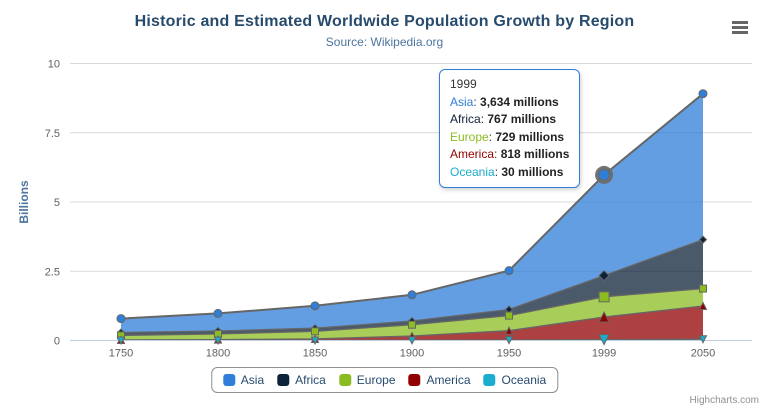 Image resolution: width=769 pixels, height=416 pixels. Describe the element at coordinates (724, 400) in the screenshot. I see `credits-link: Highcharts.com` at that location.